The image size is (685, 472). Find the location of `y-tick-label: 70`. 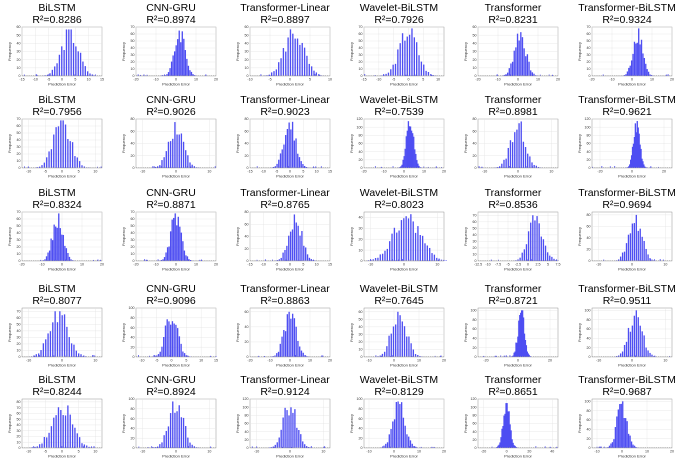

y-tick-label: 70 is located at coordinates (361, 27).